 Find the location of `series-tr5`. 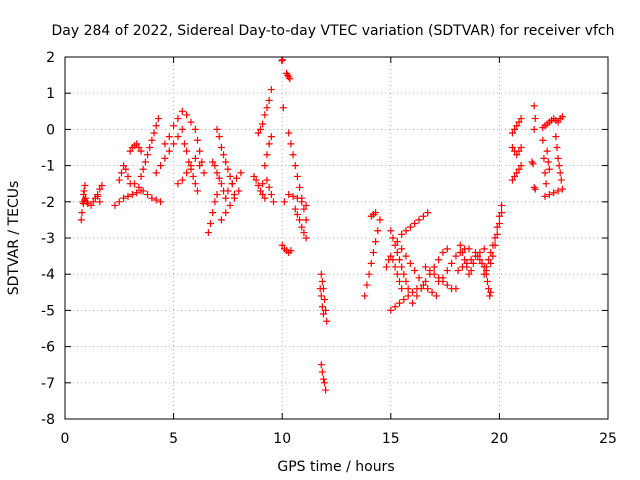

series-tr5 is located at coordinates (128, 198).